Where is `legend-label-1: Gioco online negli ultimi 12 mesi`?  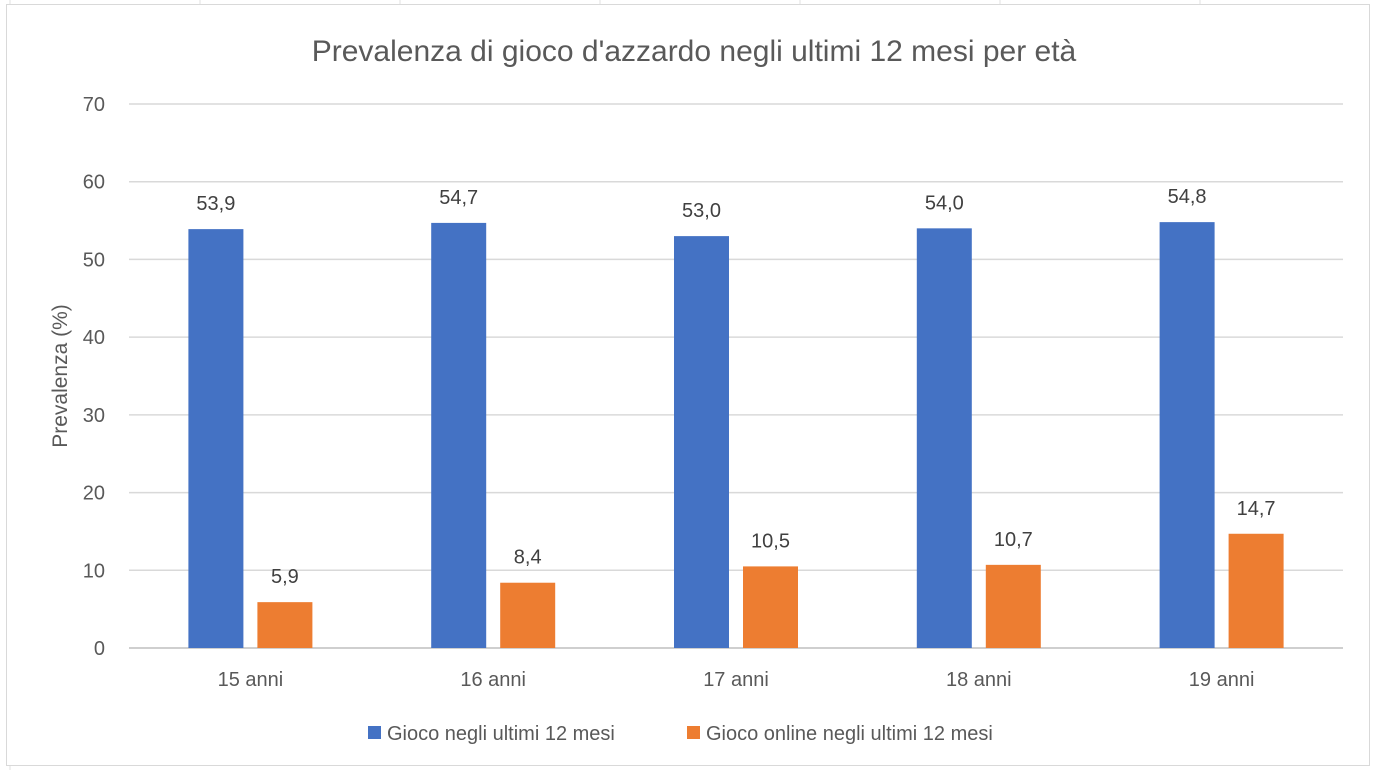 legend-label-1: Gioco online negli ultimi 12 mesi is located at coordinates (849, 734).